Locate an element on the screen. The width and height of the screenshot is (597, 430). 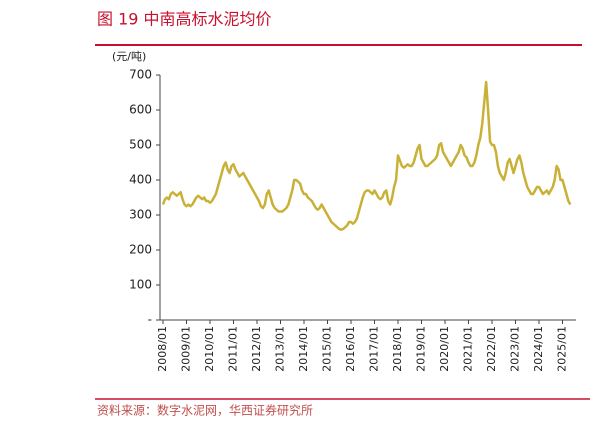
x-tick-label: 2011/01 is located at coordinates (233, 349).